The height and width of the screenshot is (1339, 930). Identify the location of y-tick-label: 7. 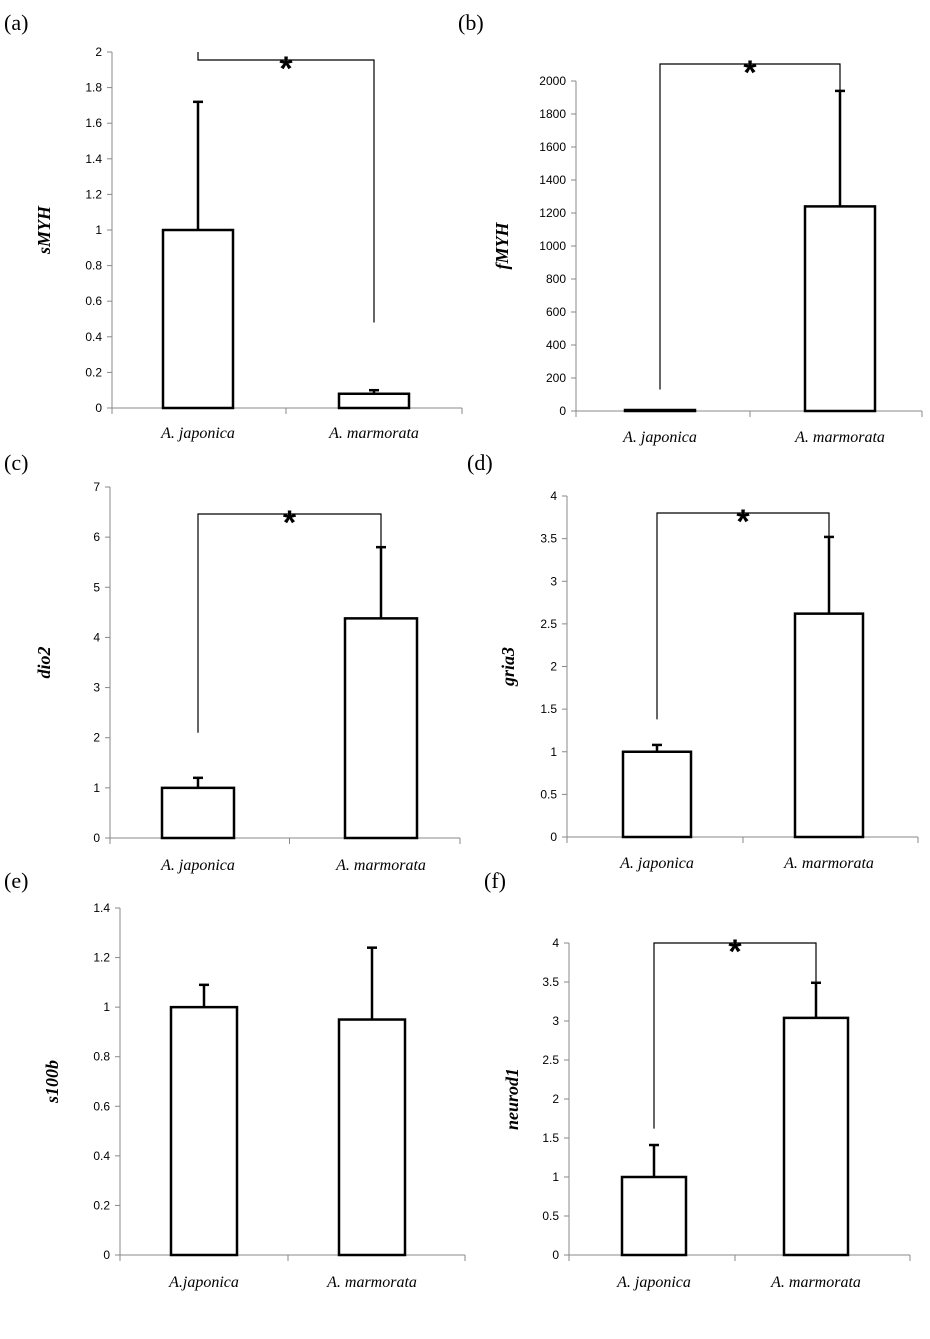
(96, 487).